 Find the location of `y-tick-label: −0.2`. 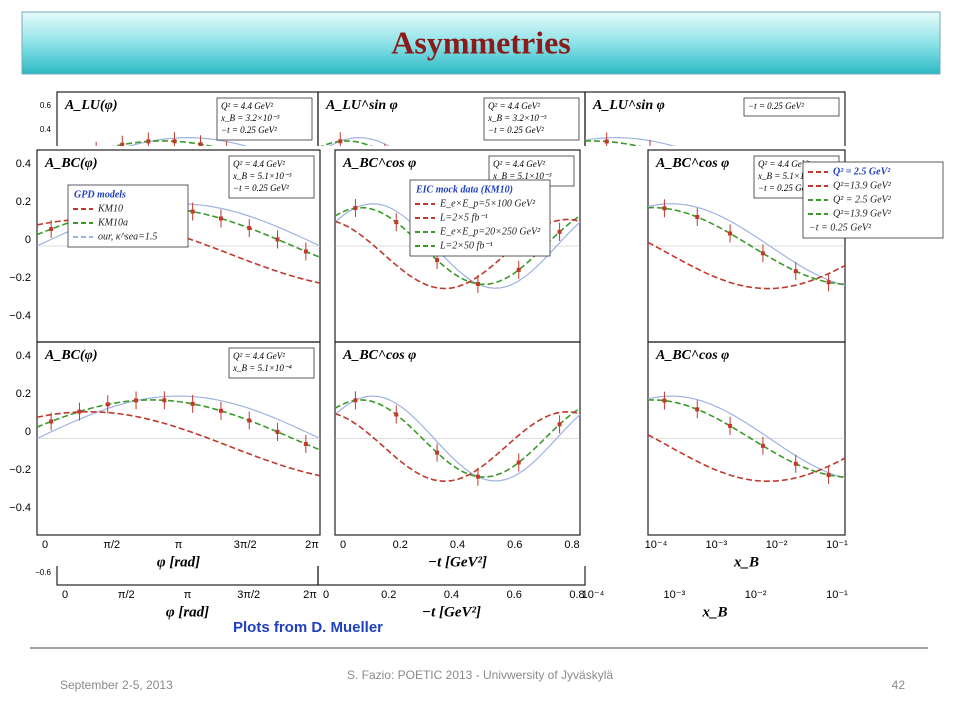

y-tick-label: −0.2 is located at coordinates (20, 470).